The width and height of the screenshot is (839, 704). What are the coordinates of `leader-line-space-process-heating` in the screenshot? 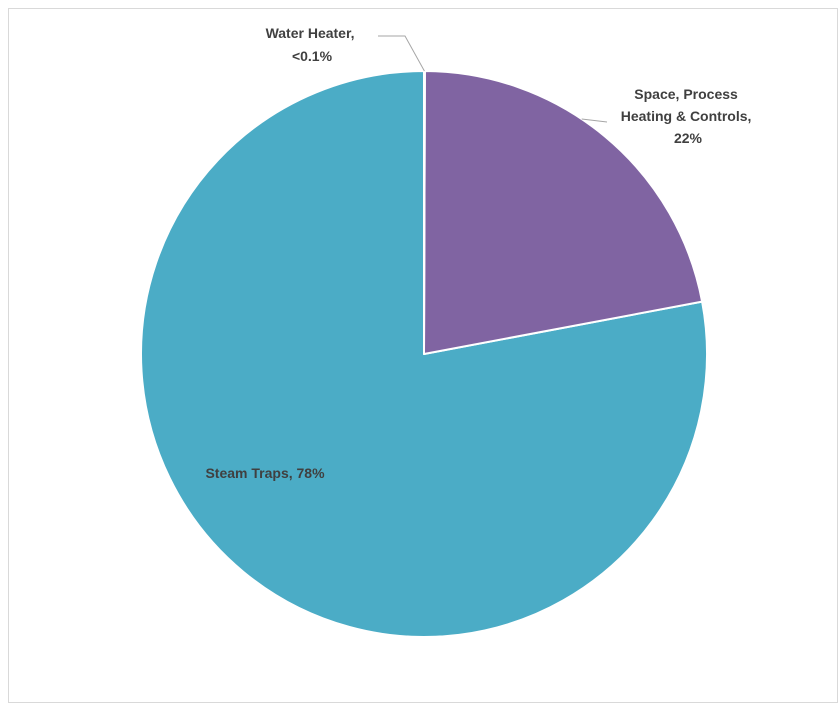 It's located at (594, 120).